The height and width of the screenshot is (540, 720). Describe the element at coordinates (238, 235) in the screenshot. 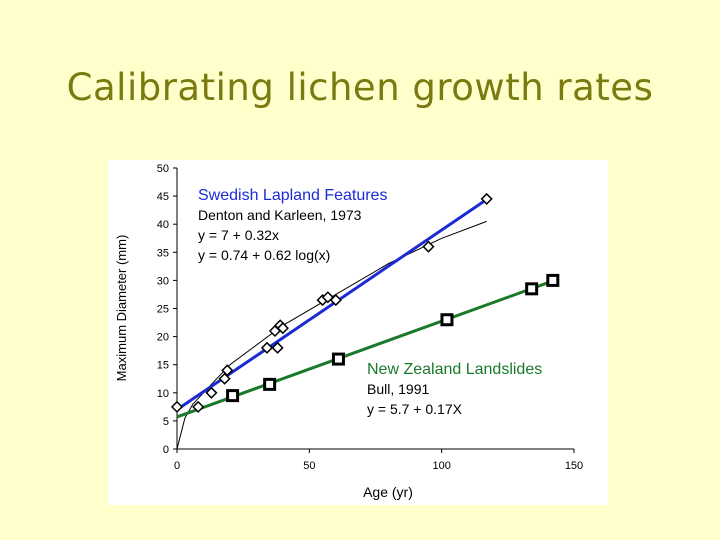

I see `swedish-linear-eq-label: y = 7 + 0.32x` at that location.